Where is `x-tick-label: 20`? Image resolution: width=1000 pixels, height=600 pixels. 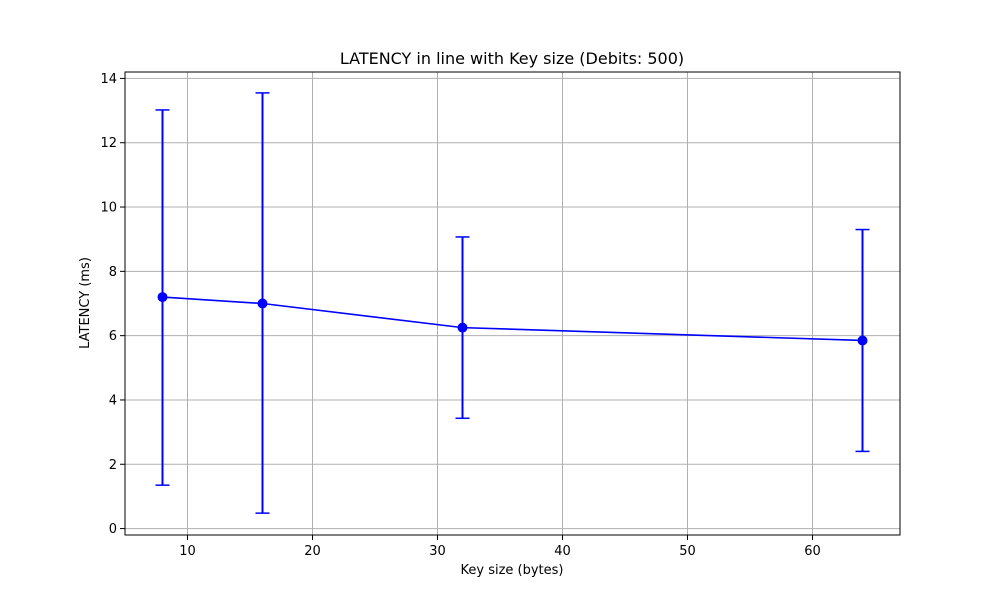
x-tick-label: 20 is located at coordinates (312, 551).